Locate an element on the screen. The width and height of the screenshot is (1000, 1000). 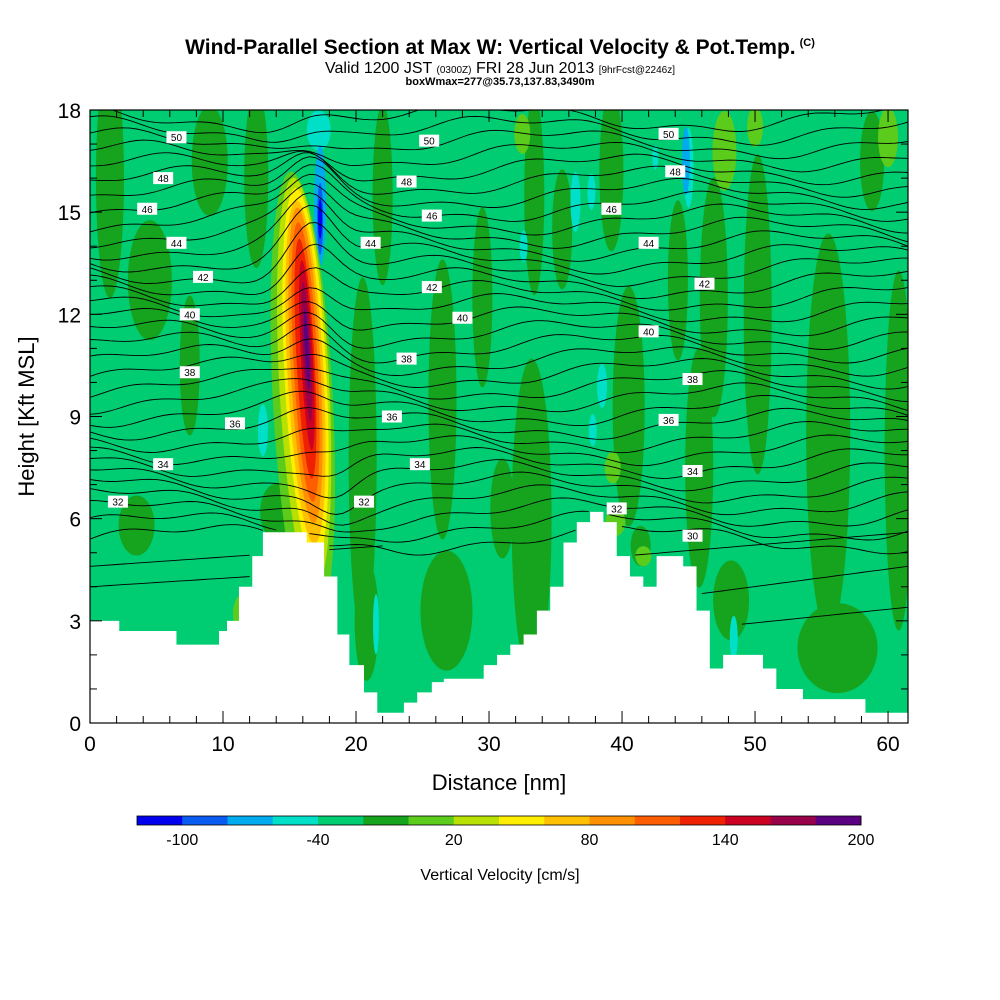
y-tick-label: 12 is located at coordinates (69, 315).